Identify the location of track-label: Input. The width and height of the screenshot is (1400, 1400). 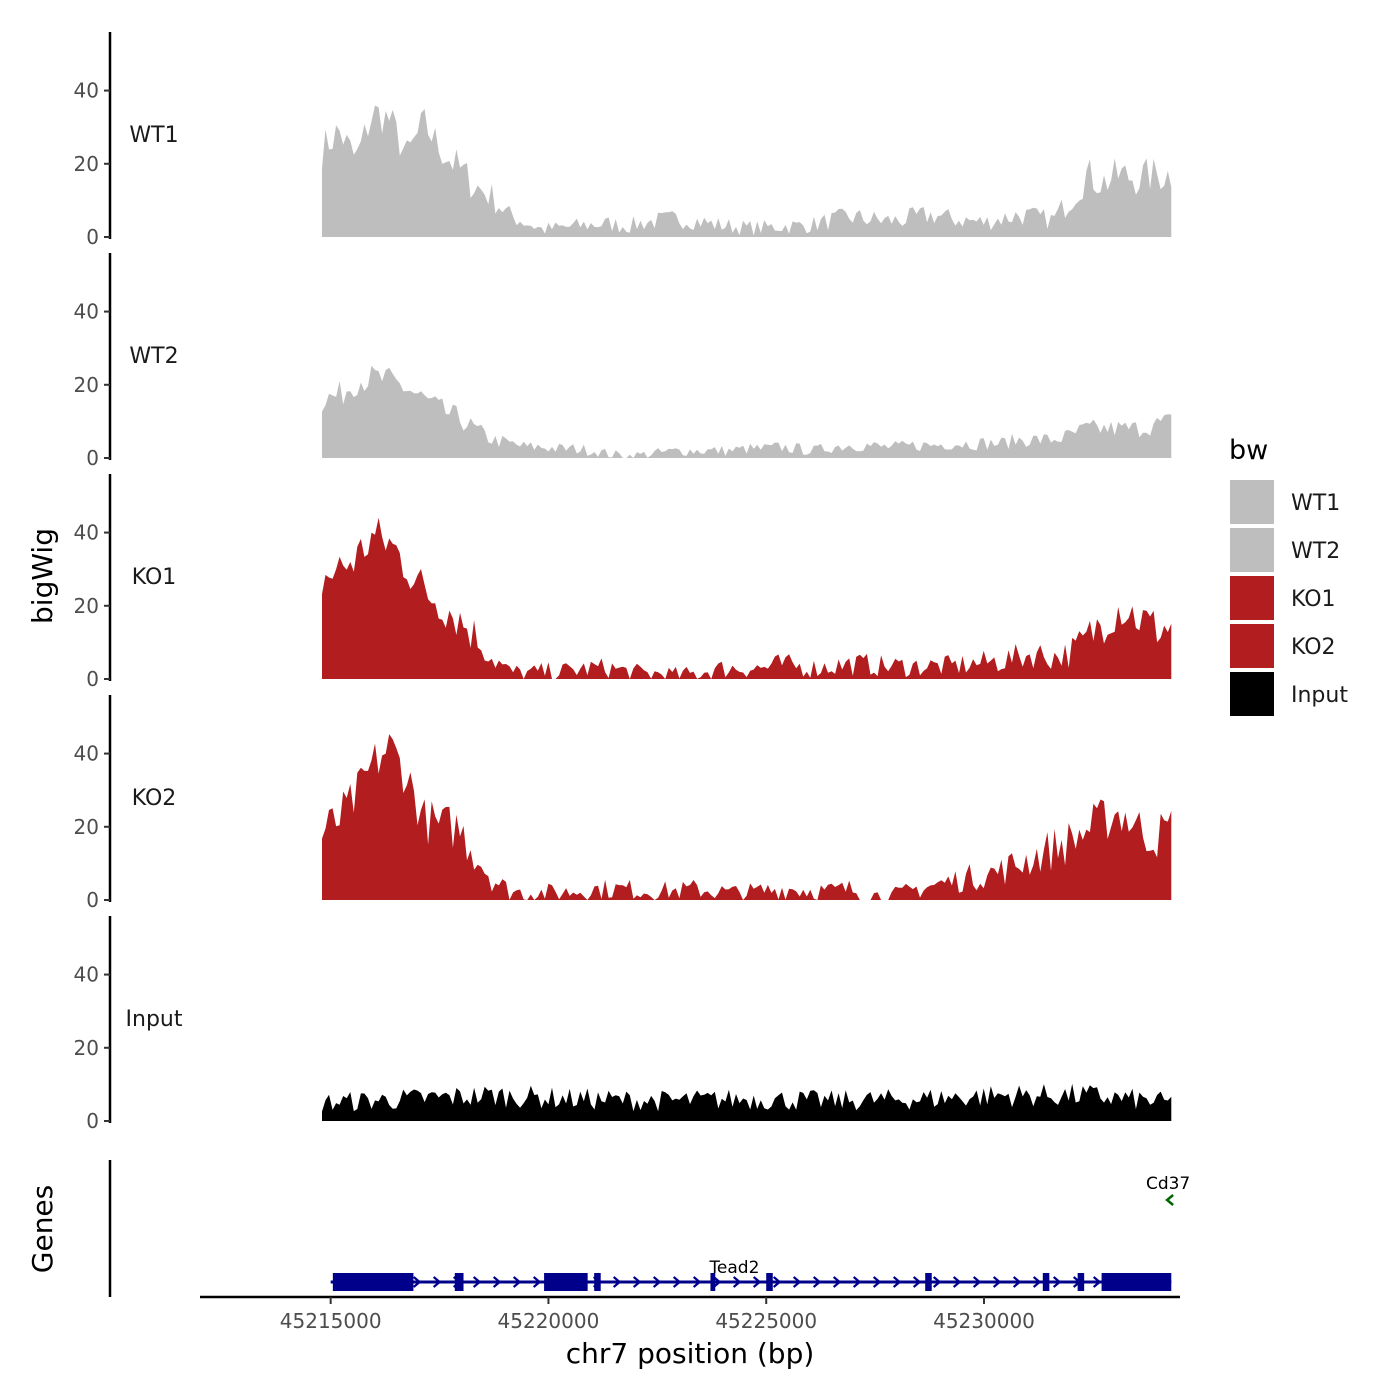
(154, 1019).